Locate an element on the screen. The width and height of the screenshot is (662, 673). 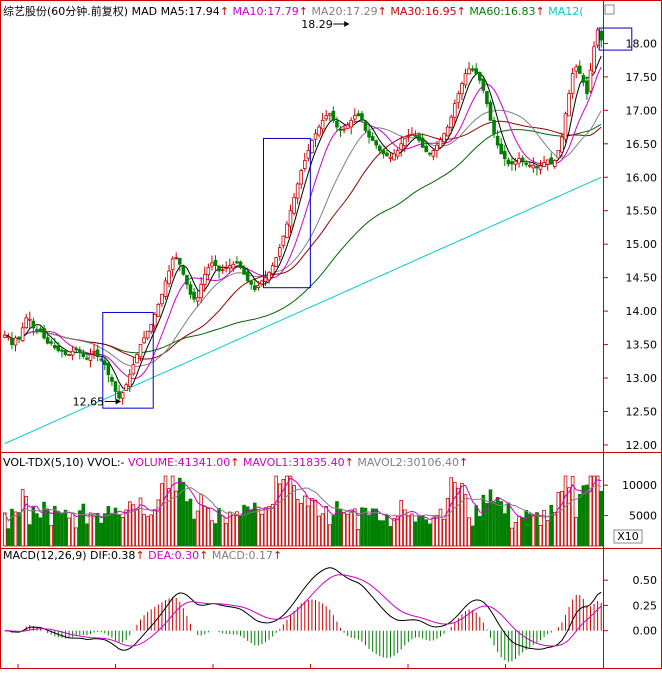
y-tick-label: 15.00 is located at coordinates (642, 244).